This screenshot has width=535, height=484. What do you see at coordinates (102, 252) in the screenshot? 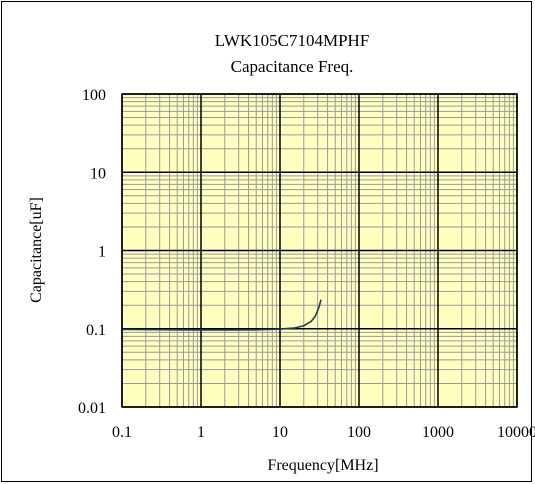
I see `y-tick-label: 1` at bounding box center [102, 252].